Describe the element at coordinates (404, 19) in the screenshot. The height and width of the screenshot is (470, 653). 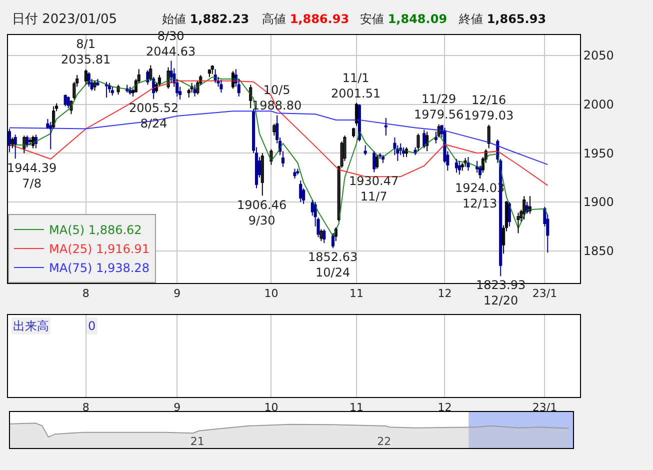
I see `text: 安値 1,848.09` at that location.